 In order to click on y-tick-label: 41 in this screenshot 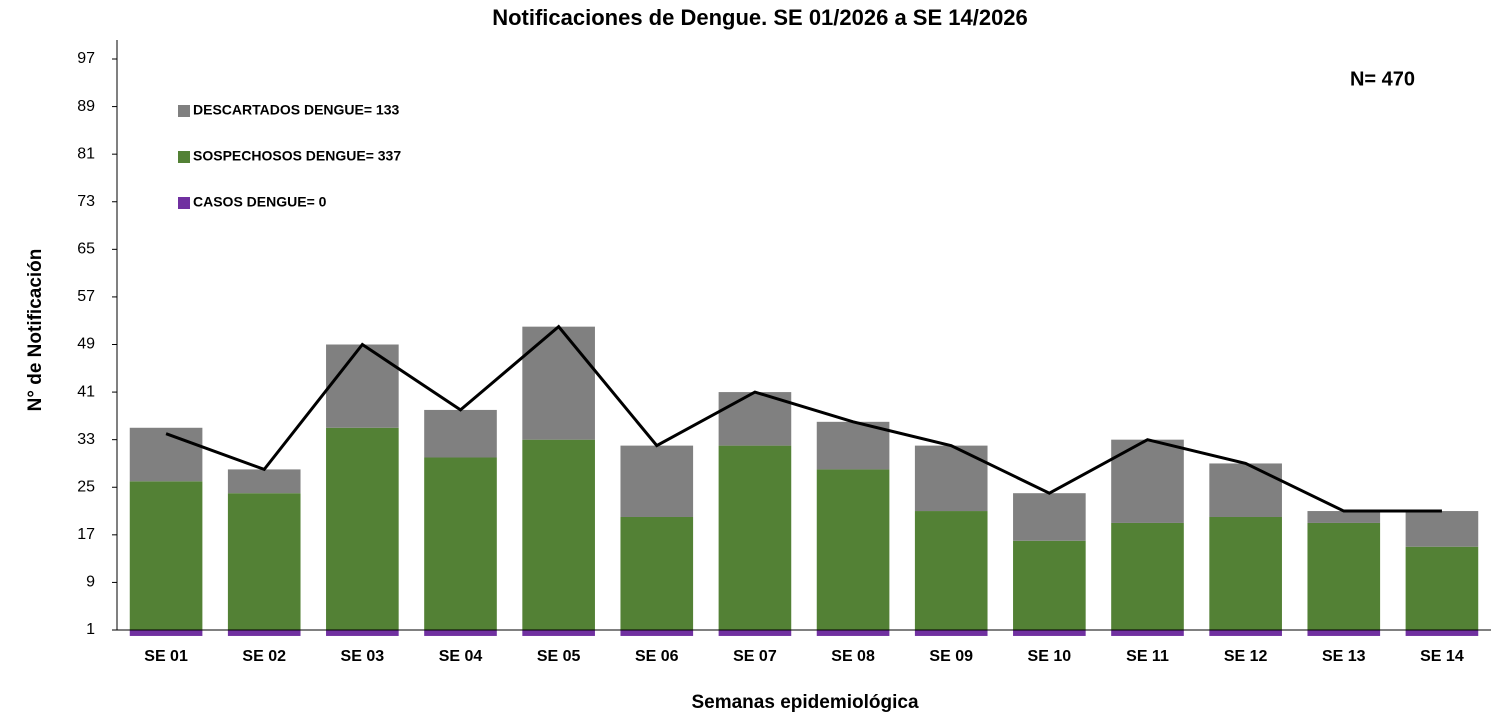, I will do `click(86, 391)`.